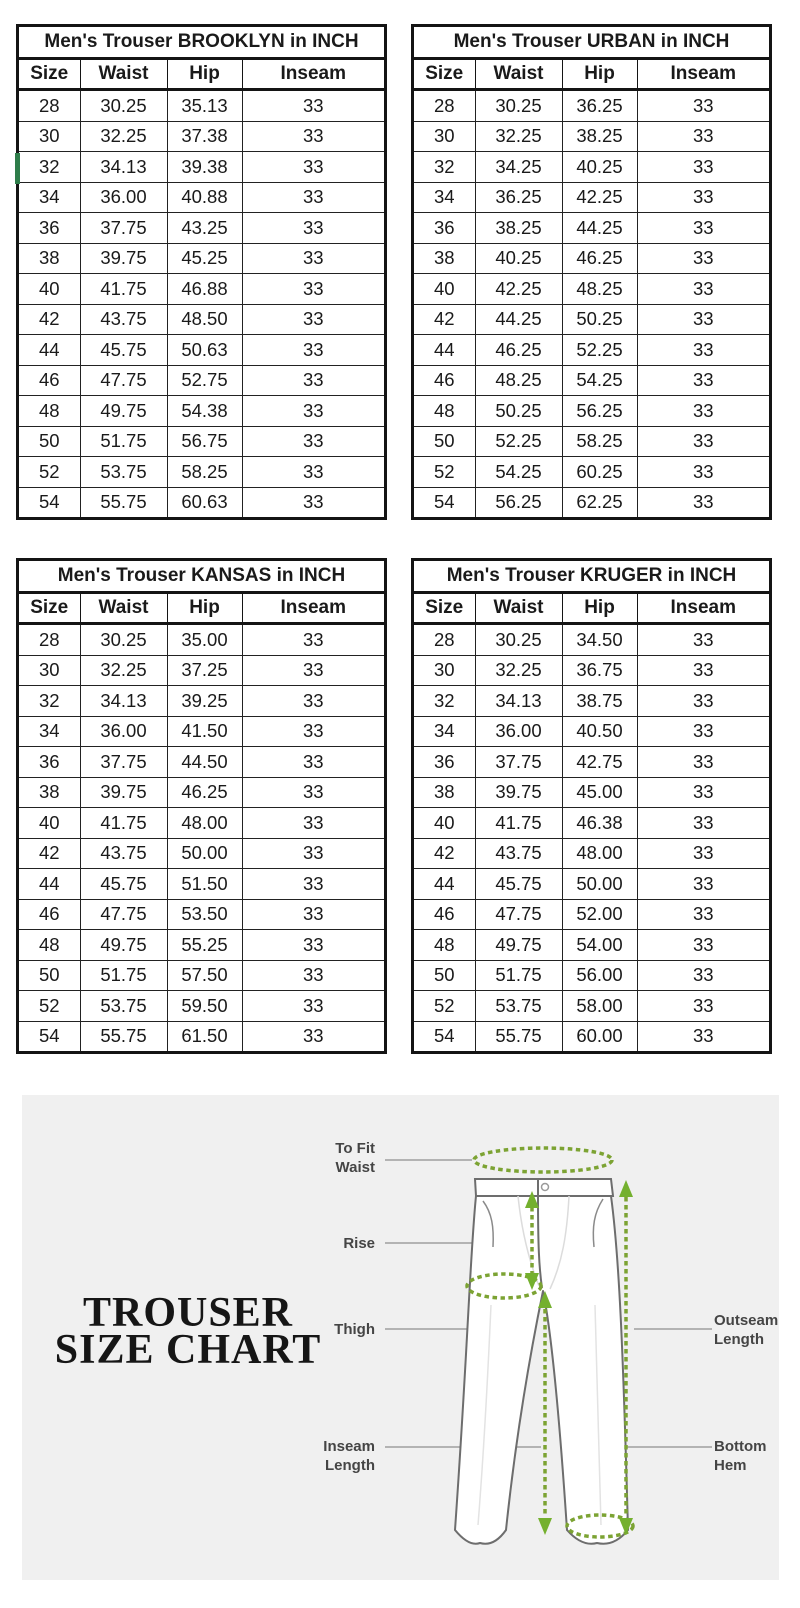 This screenshot has height=1608, width=800. Describe the element at coordinates (349, 1456) in the screenshot. I see `label-inseam-length: Inseam Length` at that location.